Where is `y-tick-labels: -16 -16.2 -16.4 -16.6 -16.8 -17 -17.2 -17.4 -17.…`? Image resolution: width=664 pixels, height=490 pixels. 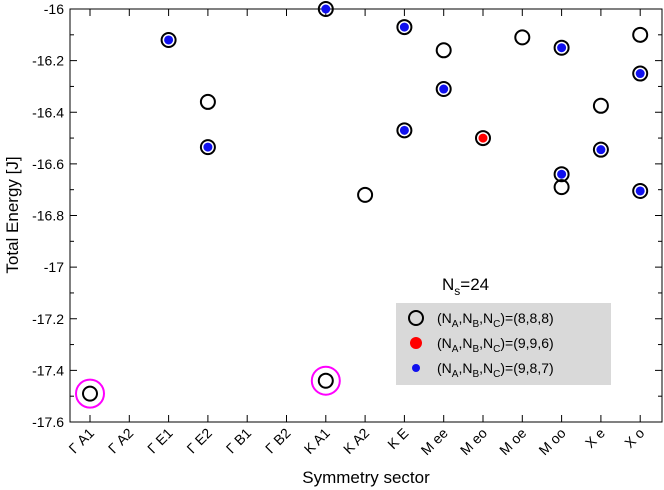 y-tick-labels: -16 -16.2 -16.4 -16.6 -16.8 -17 -17.2 -17.4 -17.… is located at coordinates (48, 215).